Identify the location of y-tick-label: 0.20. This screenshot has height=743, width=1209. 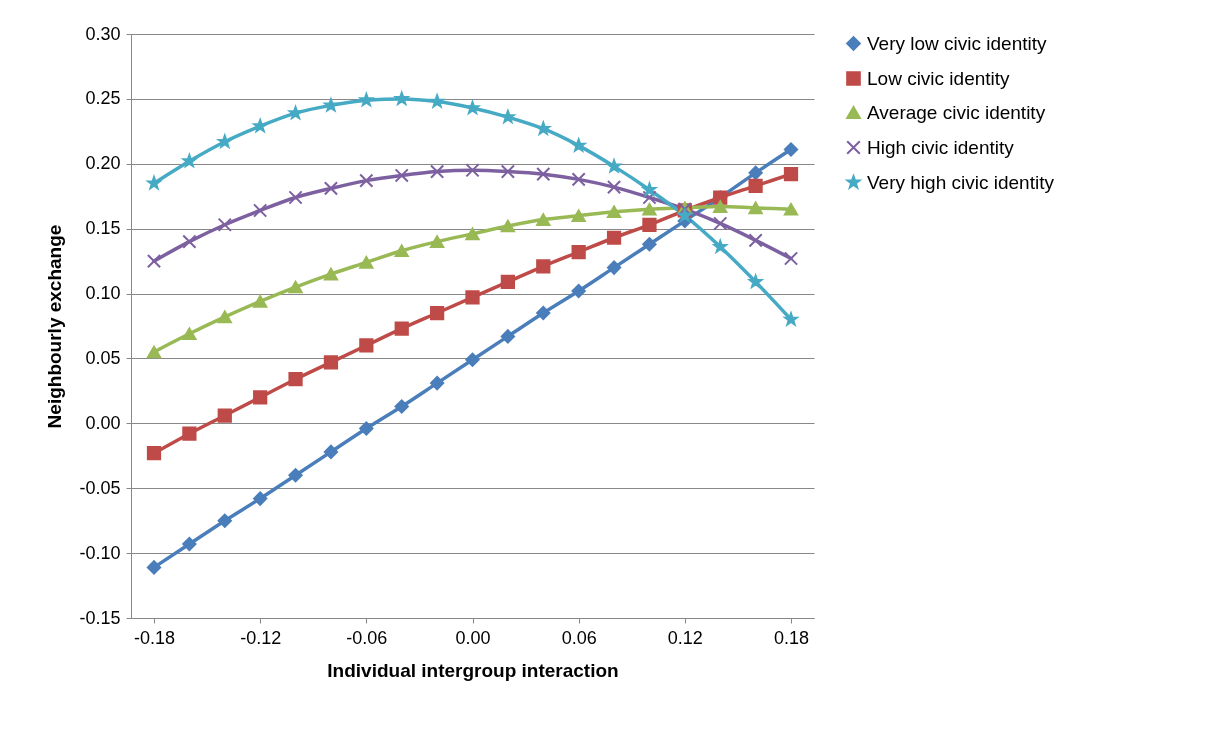
(103, 163).